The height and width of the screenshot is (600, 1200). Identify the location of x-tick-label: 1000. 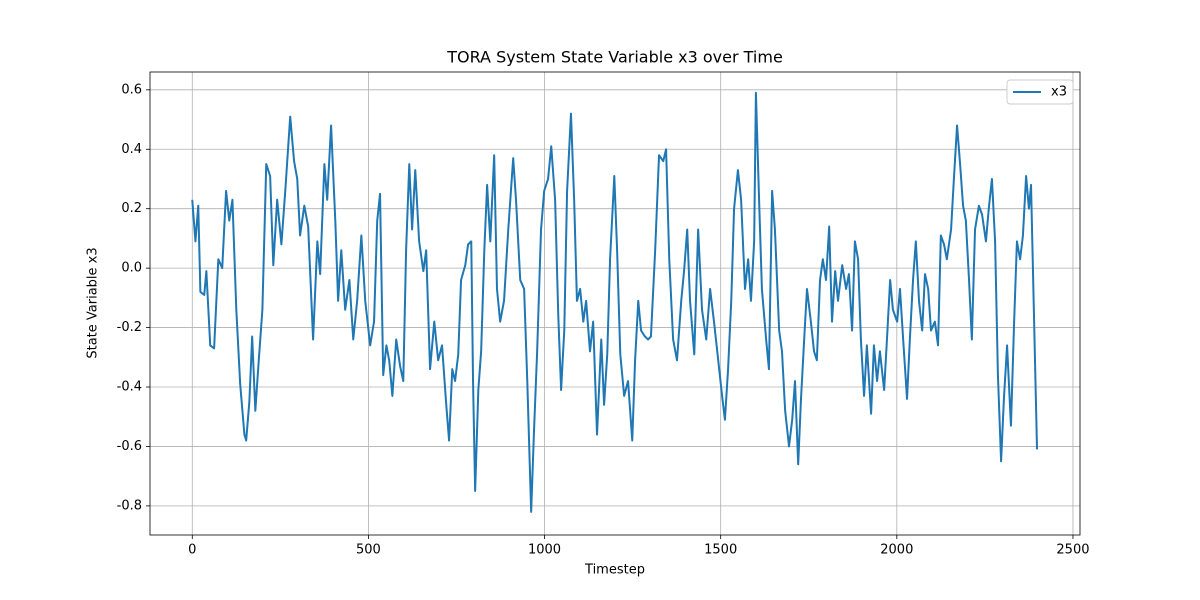
(544, 550).